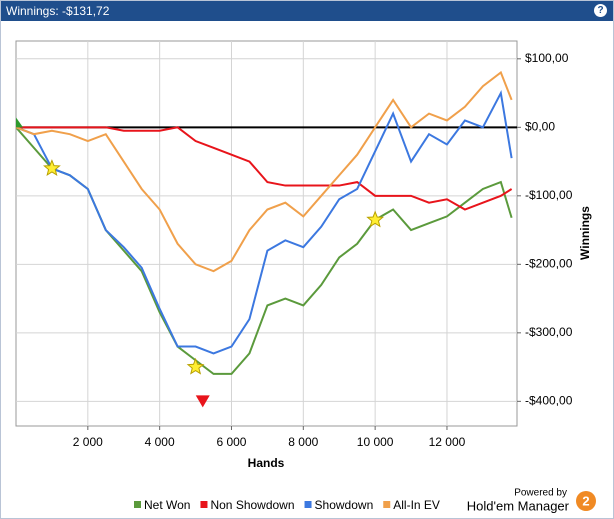 This screenshot has width=614, height=519. I want to click on title-bar: Winnings: -$131,72 ?, so click(307, 11).